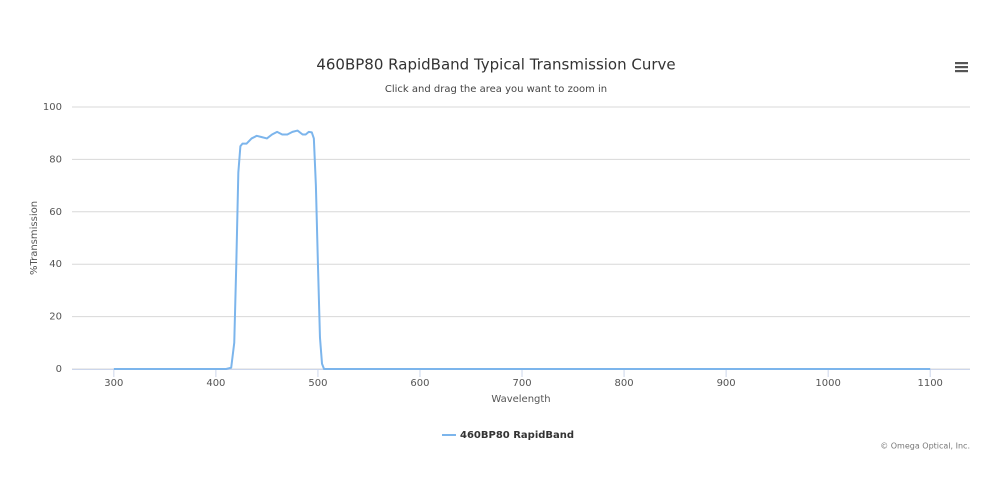 The image size is (1000, 500). What do you see at coordinates (215, 383) in the screenshot?
I see `x-tick-label: 400` at bounding box center [215, 383].